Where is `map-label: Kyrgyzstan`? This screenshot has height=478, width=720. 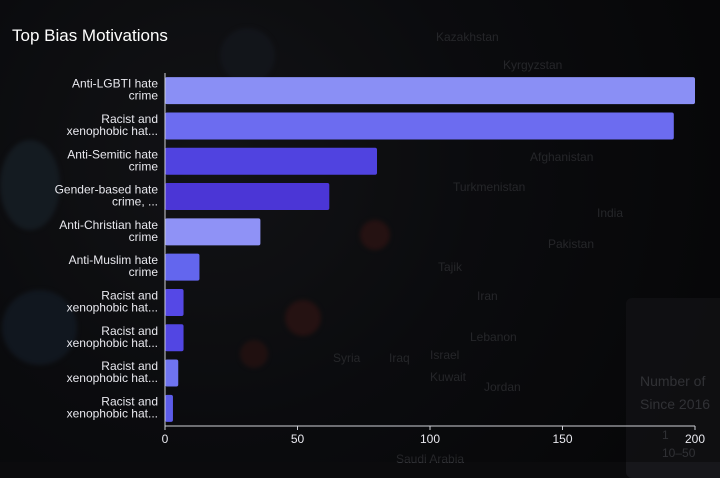
map-label: Kyrgyzstan is located at coordinates (533, 65).